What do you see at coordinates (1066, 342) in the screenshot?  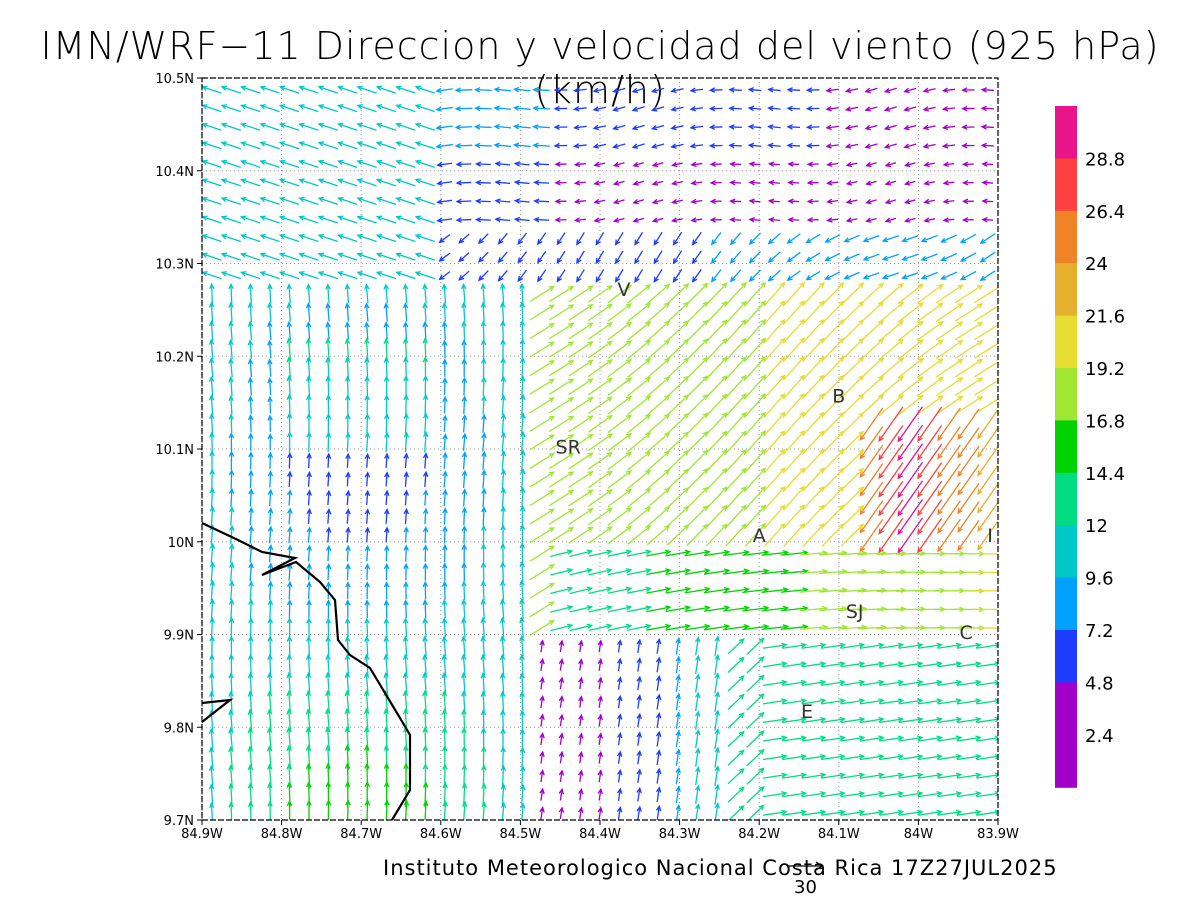 I see `colorbar-segment` at bounding box center [1066, 342].